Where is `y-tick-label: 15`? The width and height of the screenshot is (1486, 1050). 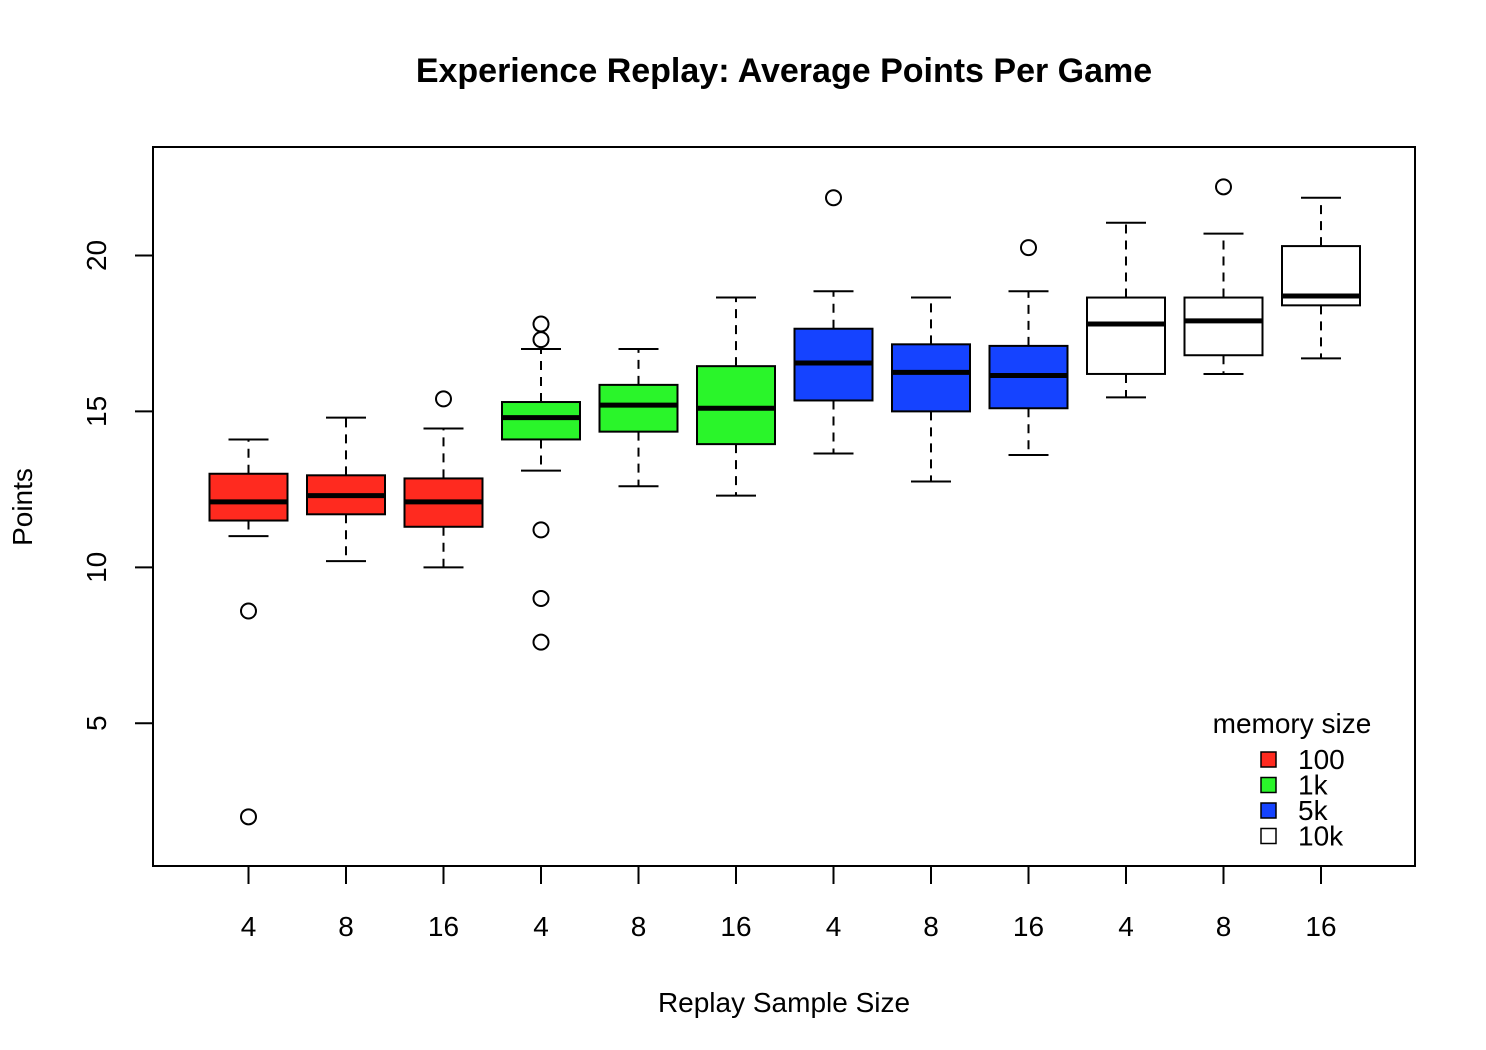
y-tick-label: 15 is located at coordinates (96, 411).